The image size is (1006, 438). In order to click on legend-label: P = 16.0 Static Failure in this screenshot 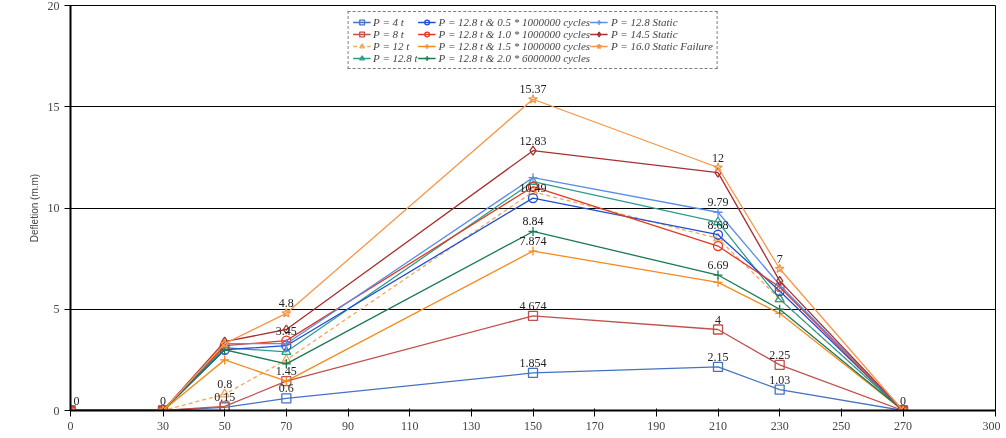, I will do `click(662, 46)`.